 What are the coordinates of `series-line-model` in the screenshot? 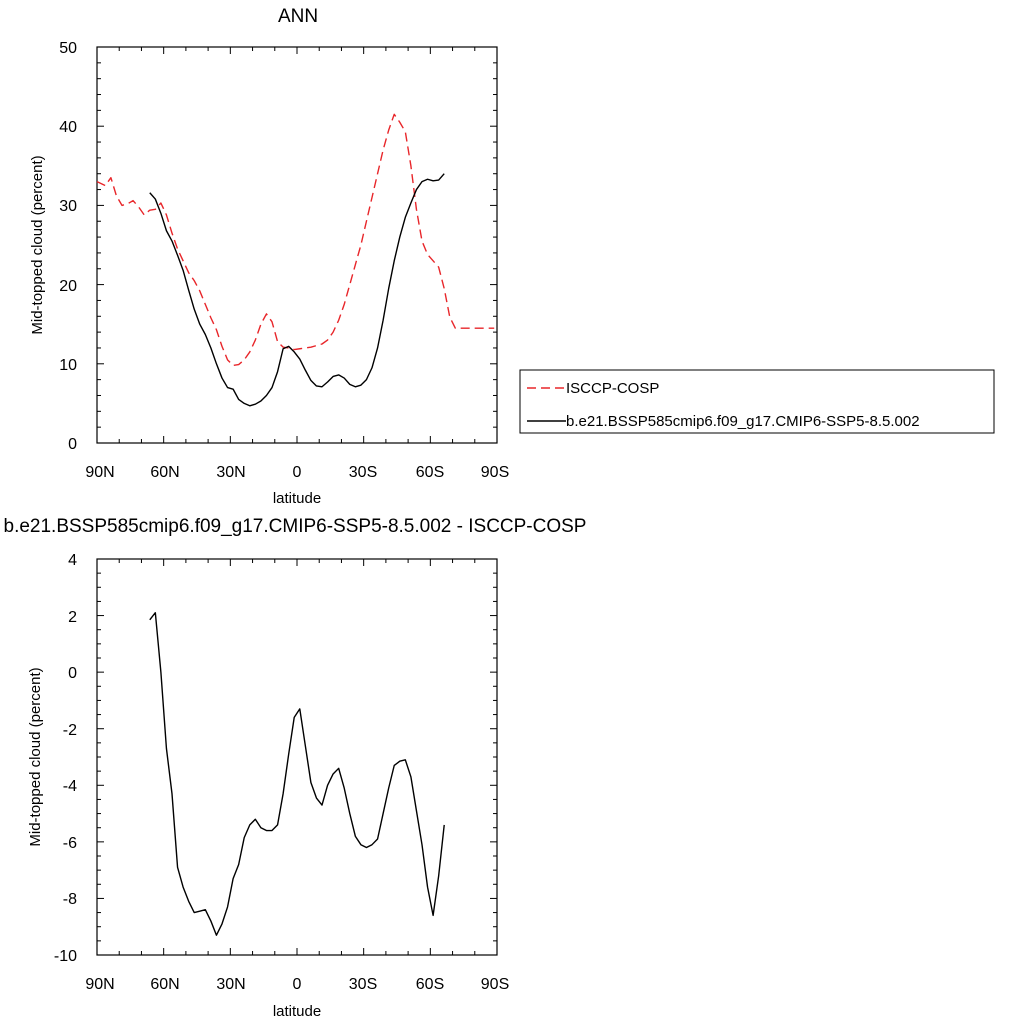 It's located at (297, 290).